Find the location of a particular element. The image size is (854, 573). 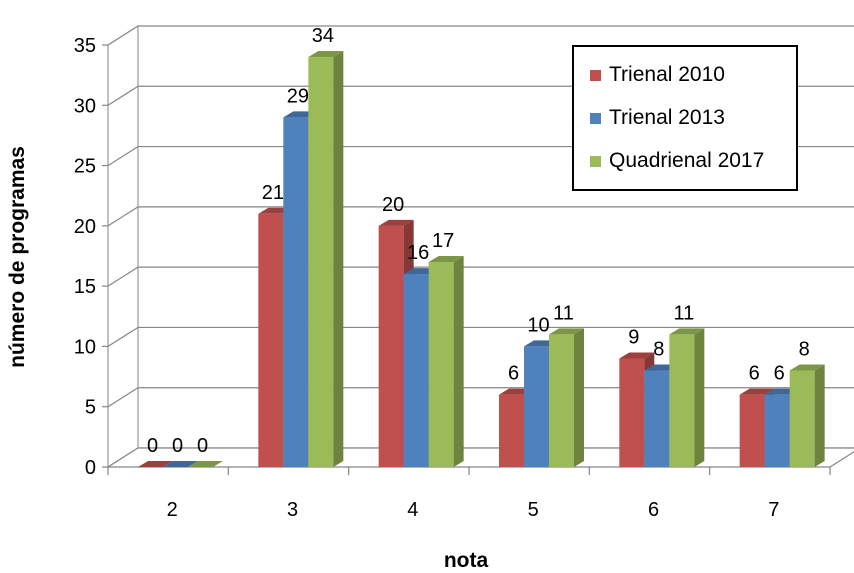

legend-item-trienal-2013: Trienal 2013 is located at coordinates (657, 117).